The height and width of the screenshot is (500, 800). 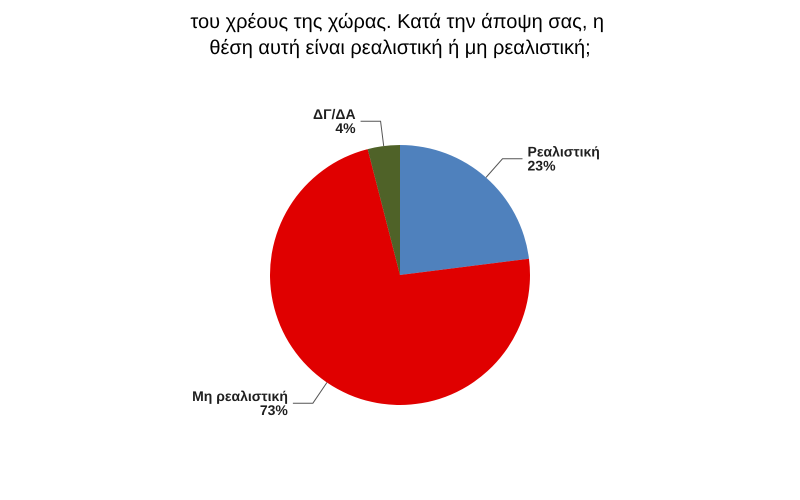 I want to click on chart-title: του χρέους της χώρας. Κατά την άποψη σας, η θέση αυτή είναι ρεαλιστική ή μη ρεαλιστική;, so click(x=400, y=35).